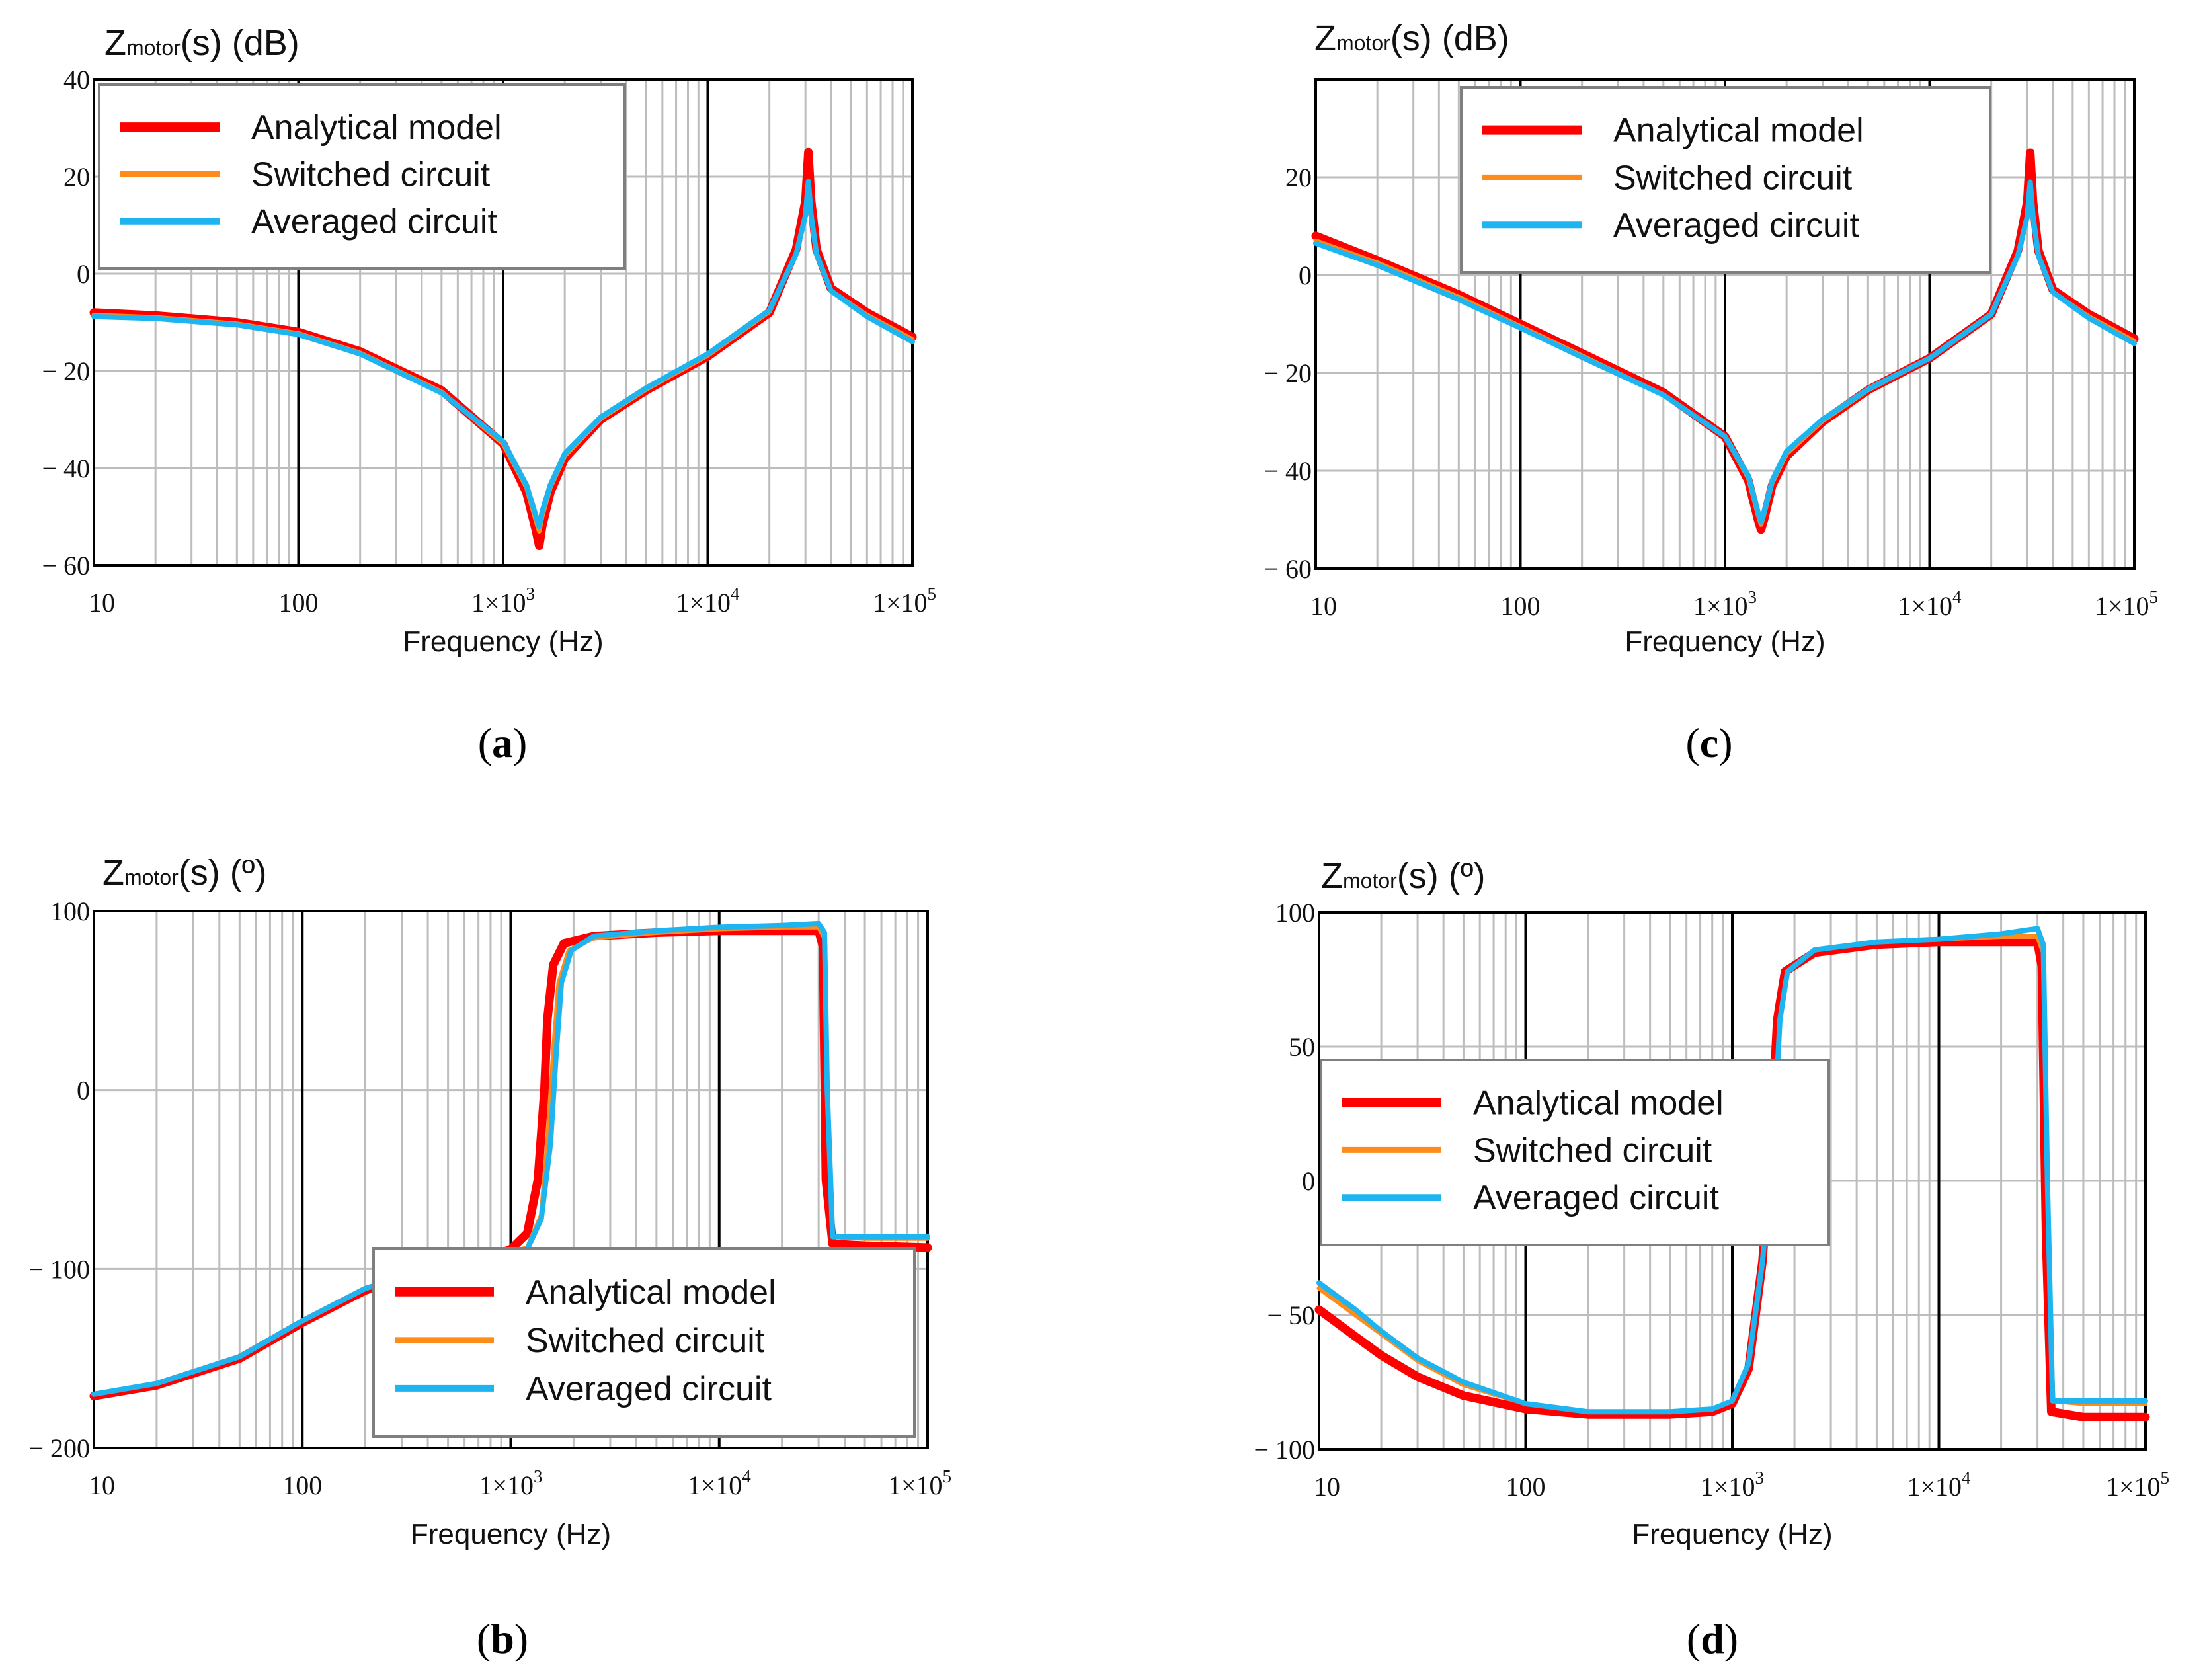 The image size is (2207, 1680). I want to click on panel-caption: (b), so click(502, 1638).